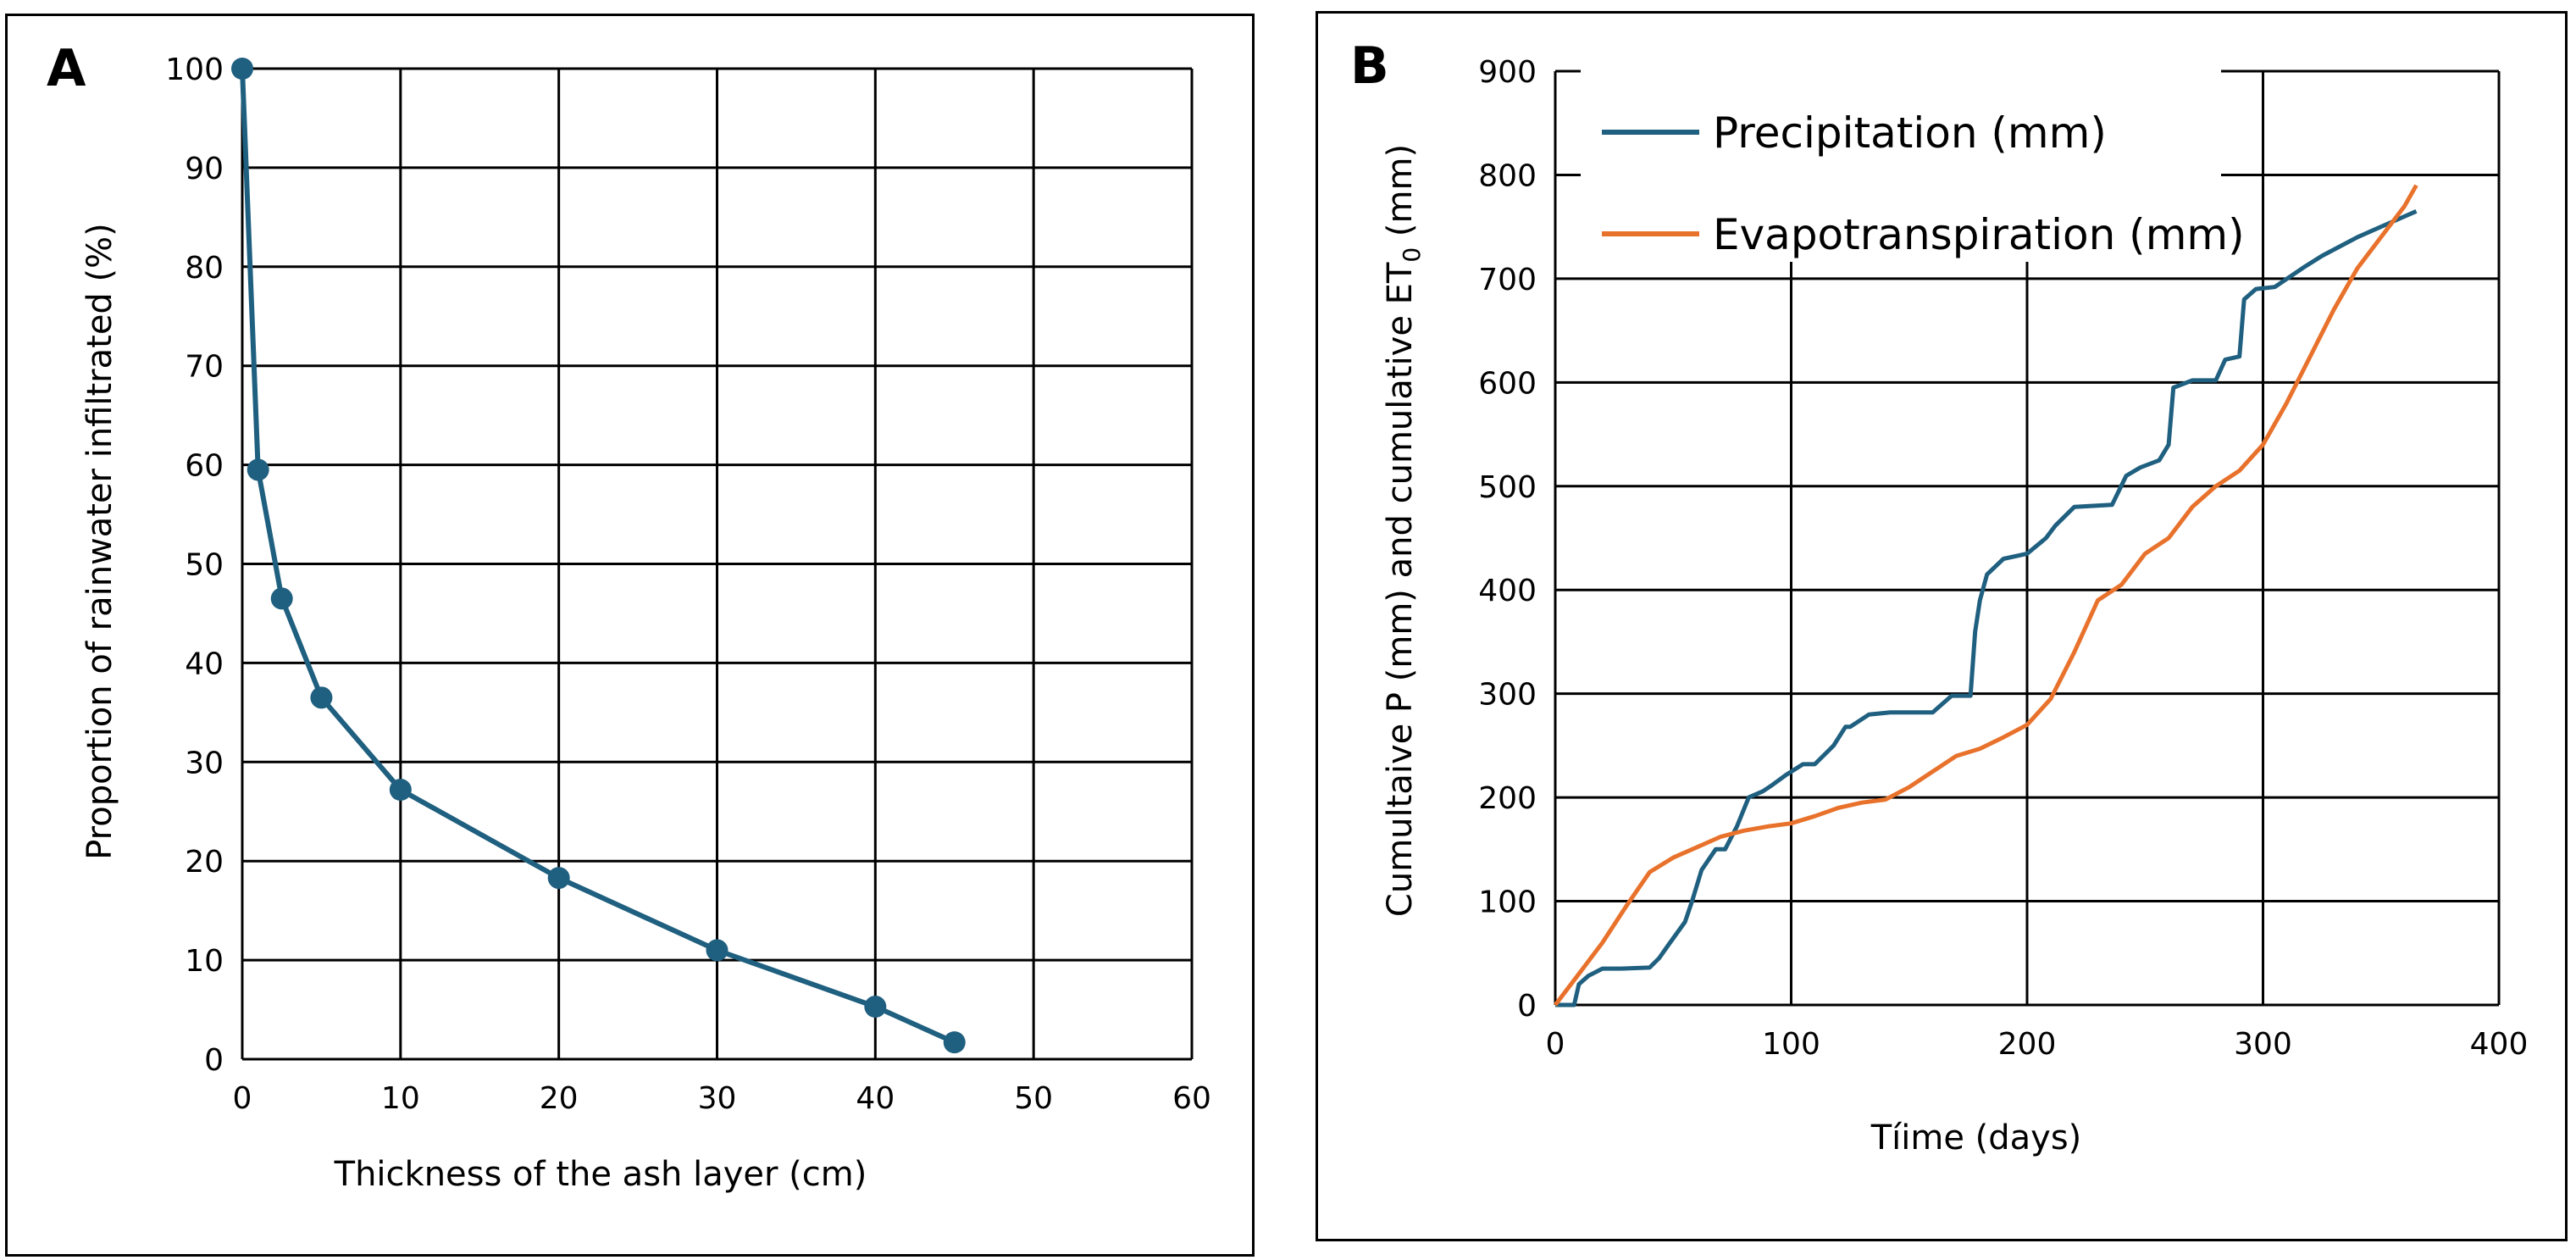  What do you see at coordinates (66, 68) in the screenshot?
I see `panel-a-label: A` at bounding box center [66, 68].